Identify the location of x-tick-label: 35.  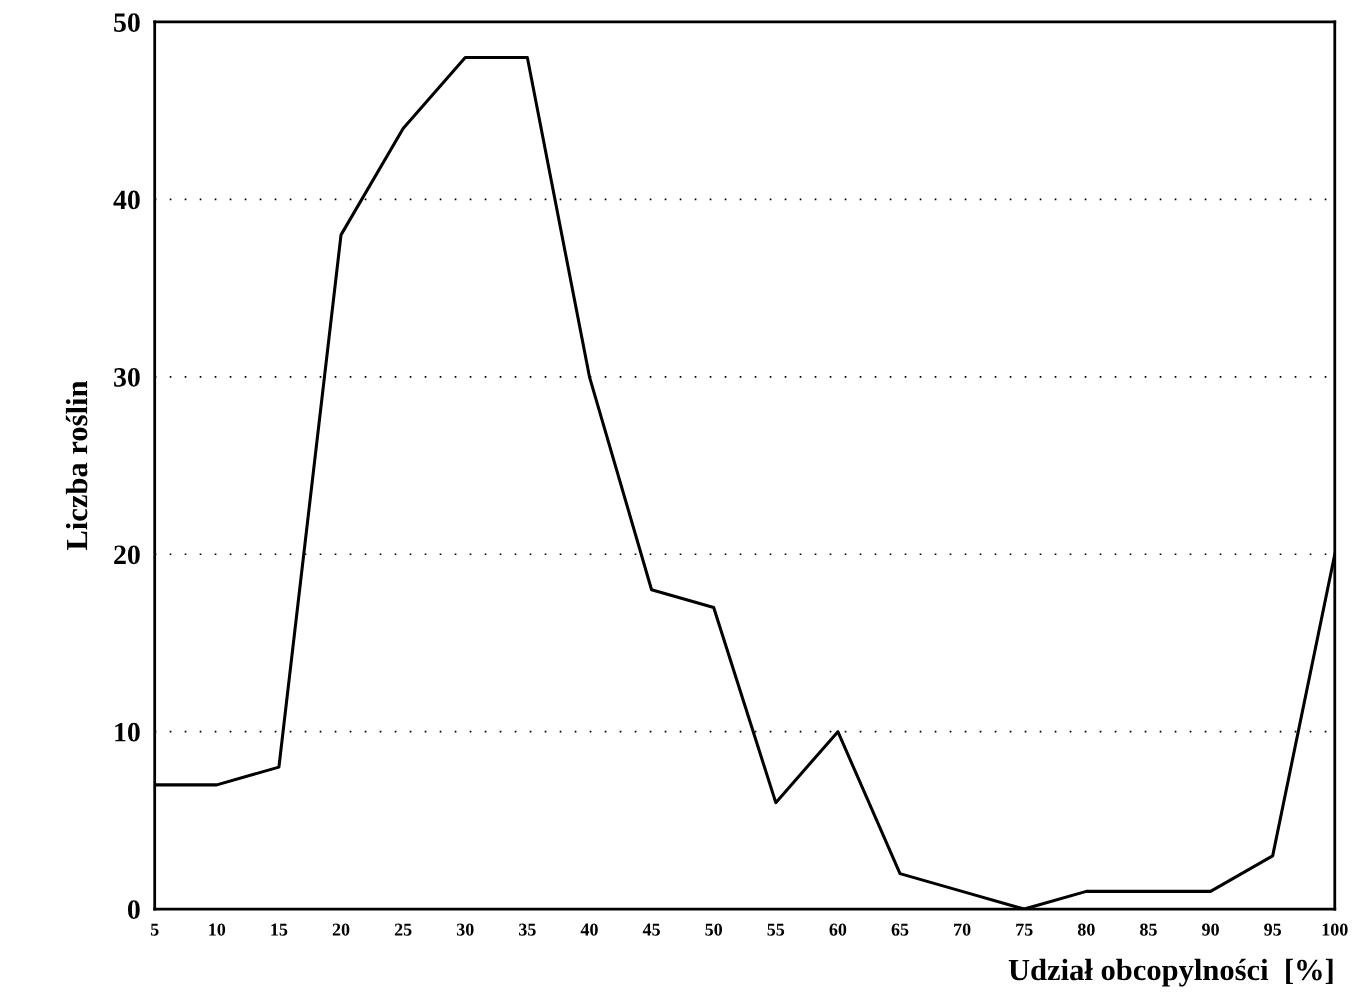
(527, 929).